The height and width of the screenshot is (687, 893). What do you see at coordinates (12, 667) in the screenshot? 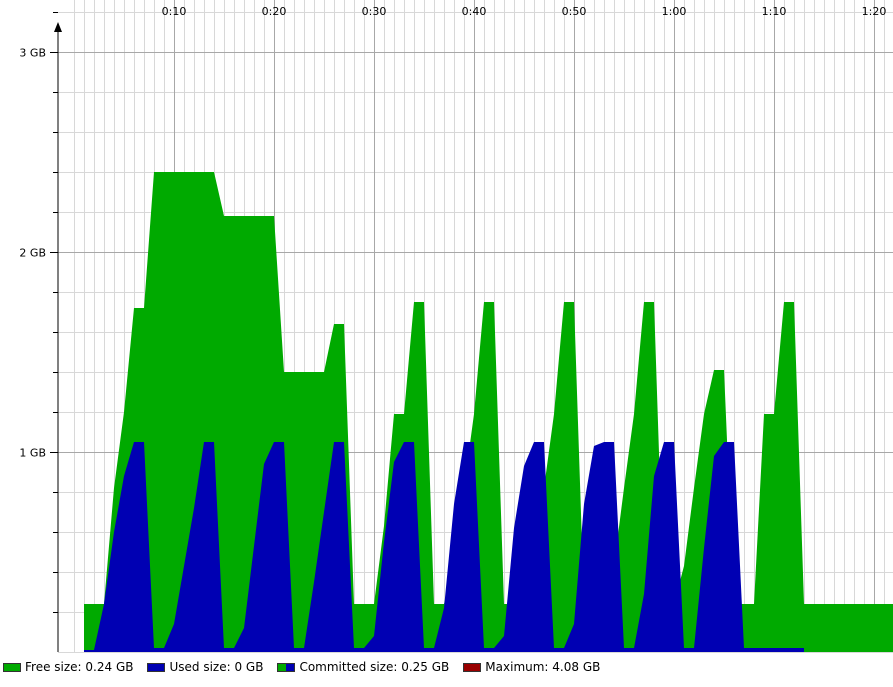
I see `legend-swatch-free` at bounding box center [12, 667].